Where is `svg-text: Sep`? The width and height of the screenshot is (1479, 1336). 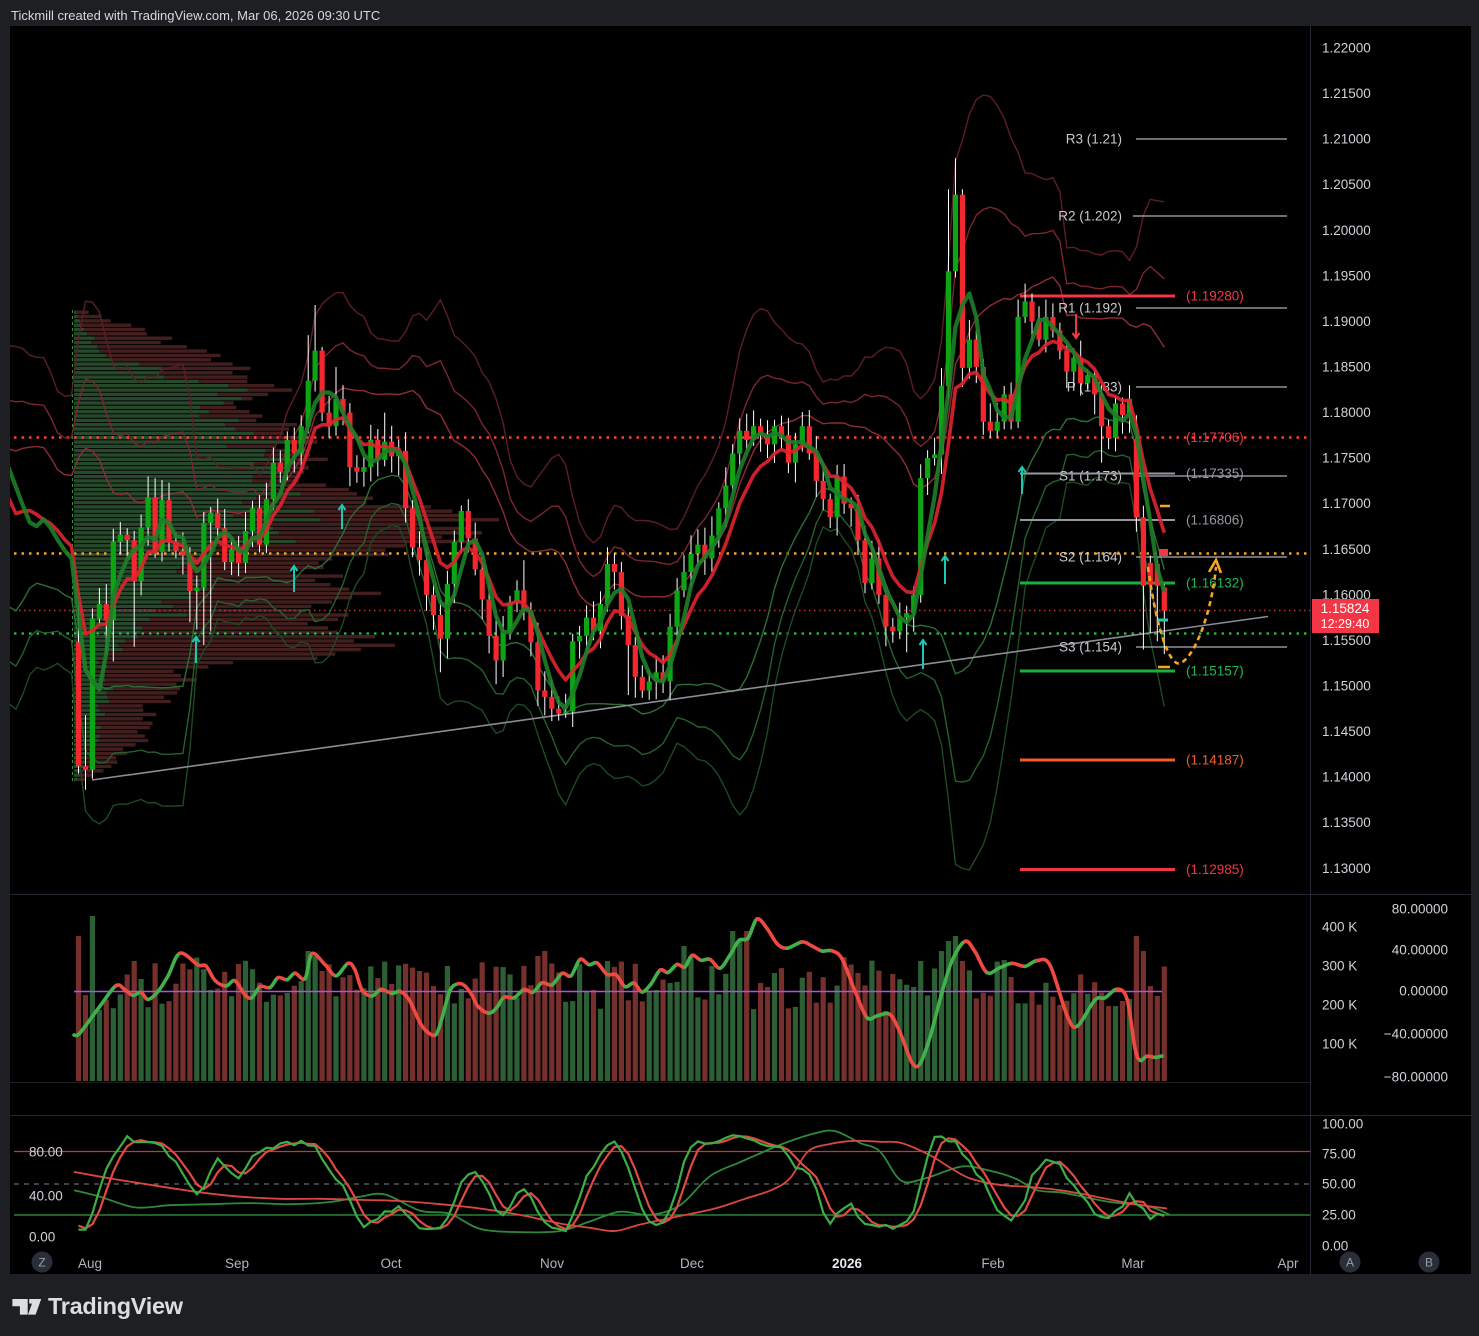 svg-text: Sep is located at coordinates (237, 1263).